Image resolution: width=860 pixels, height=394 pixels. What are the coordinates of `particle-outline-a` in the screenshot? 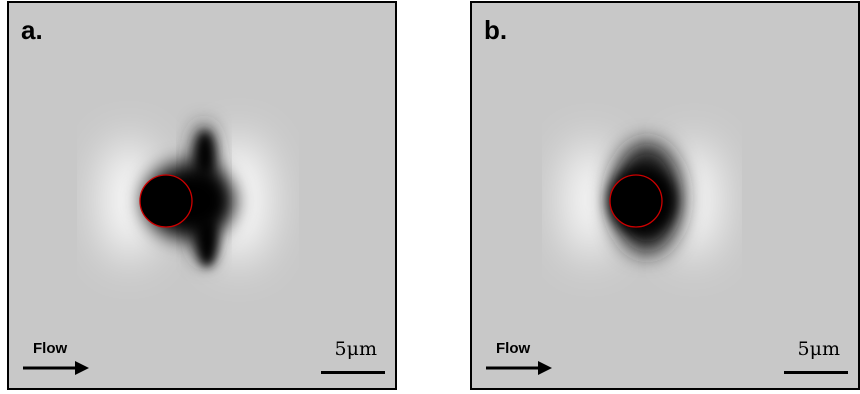 It's located at (166, 201).